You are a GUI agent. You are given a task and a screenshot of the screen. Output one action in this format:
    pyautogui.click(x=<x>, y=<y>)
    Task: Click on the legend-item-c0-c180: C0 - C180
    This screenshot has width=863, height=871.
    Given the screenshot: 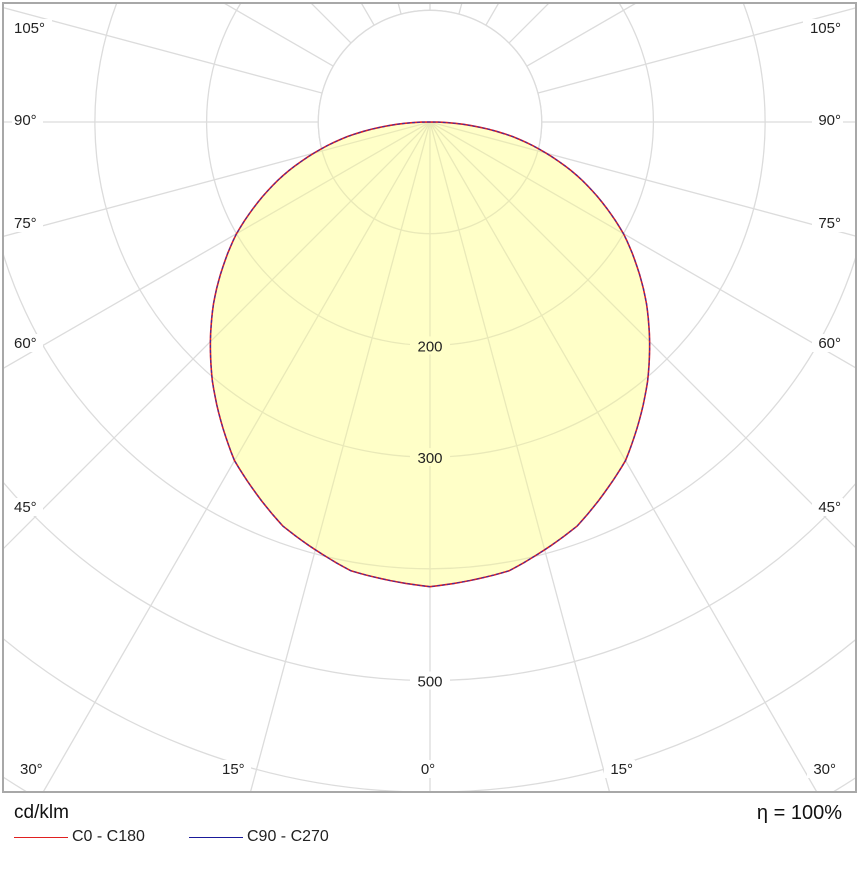 What is the action you would take?
    pyautogui.click(x=79, y=837)
    